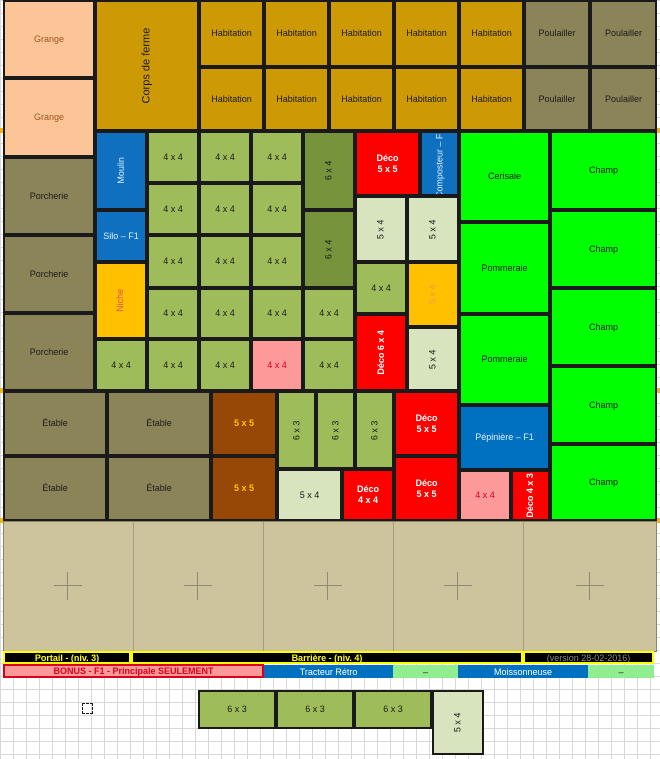  I want to click on silo: Silo – F1, so click(121, 236).